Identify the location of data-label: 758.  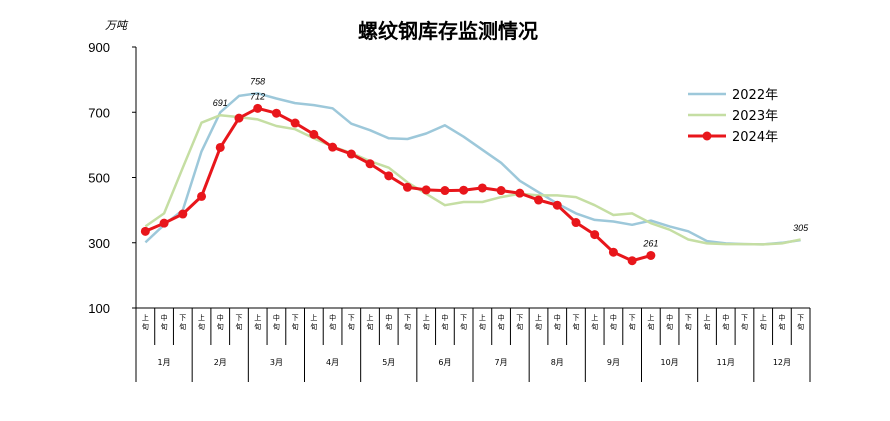
(257, 81).